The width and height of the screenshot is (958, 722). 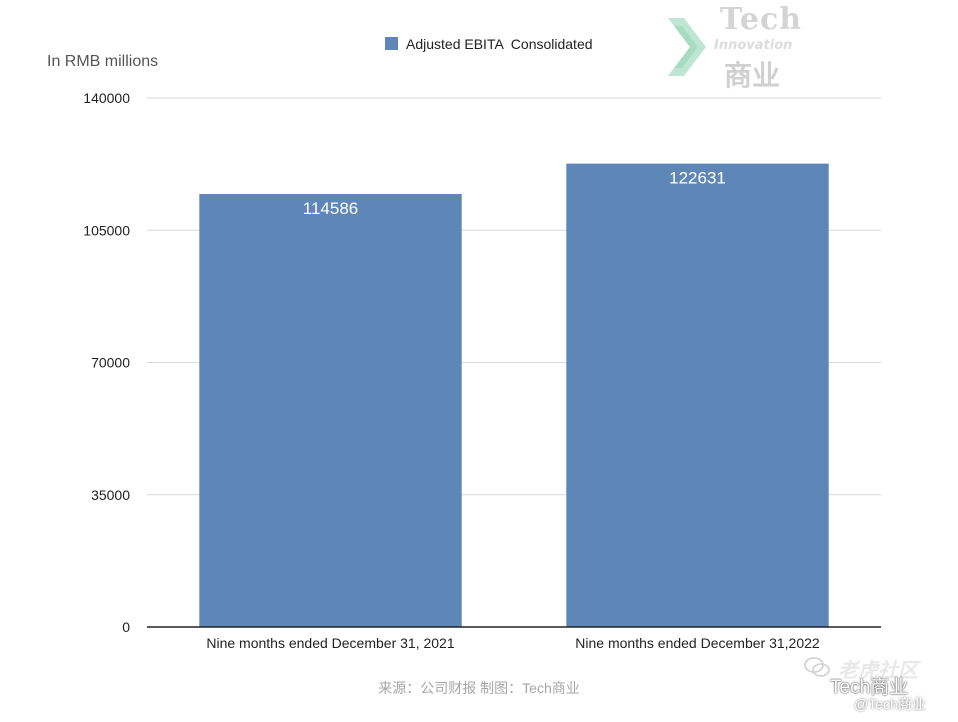 What do you see at coordinates (106, 230) in the screenshot?
I see `y-tick-label: 105000` at bounding box center [106, 230].